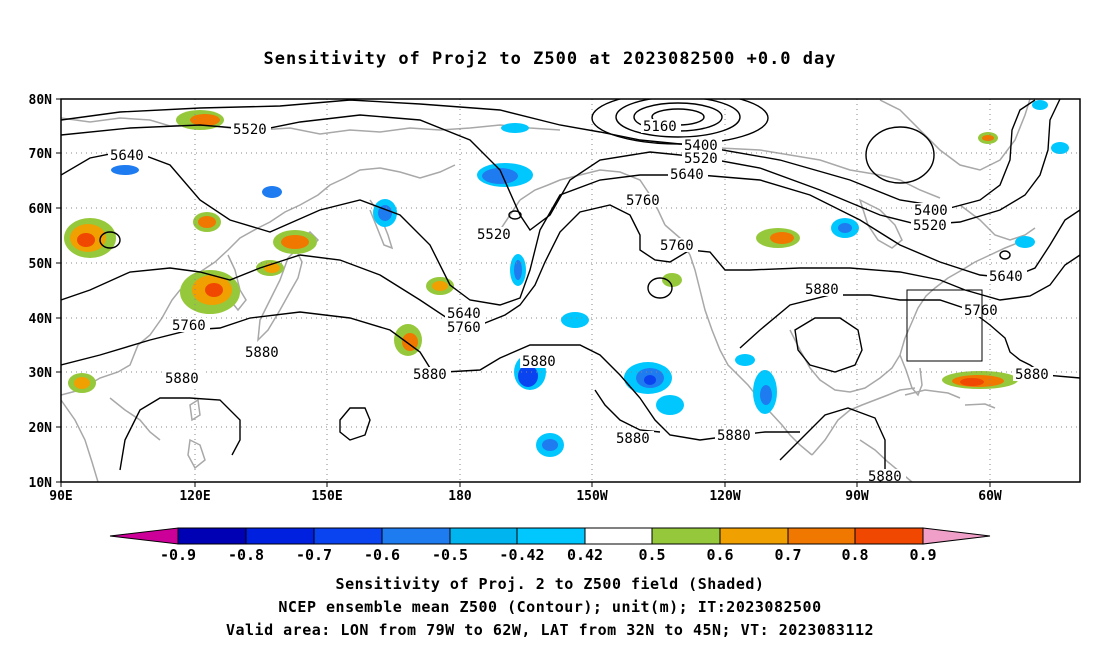  What do you see at coordinates (382, 555) in the screenshot?
I see `colorbar-label: -0.6` at bounding box center [382, 555].